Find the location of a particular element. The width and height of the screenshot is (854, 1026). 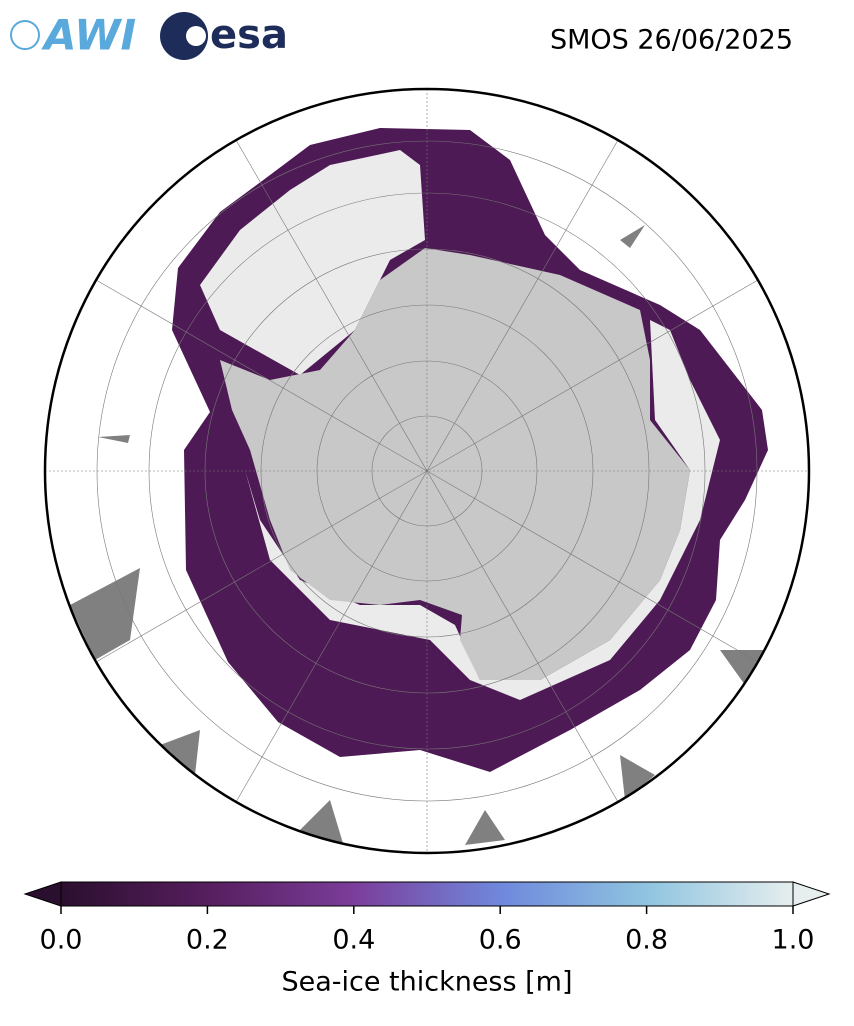

colorbar-tick-label: 0.8 is located at coordinates (646, 940).